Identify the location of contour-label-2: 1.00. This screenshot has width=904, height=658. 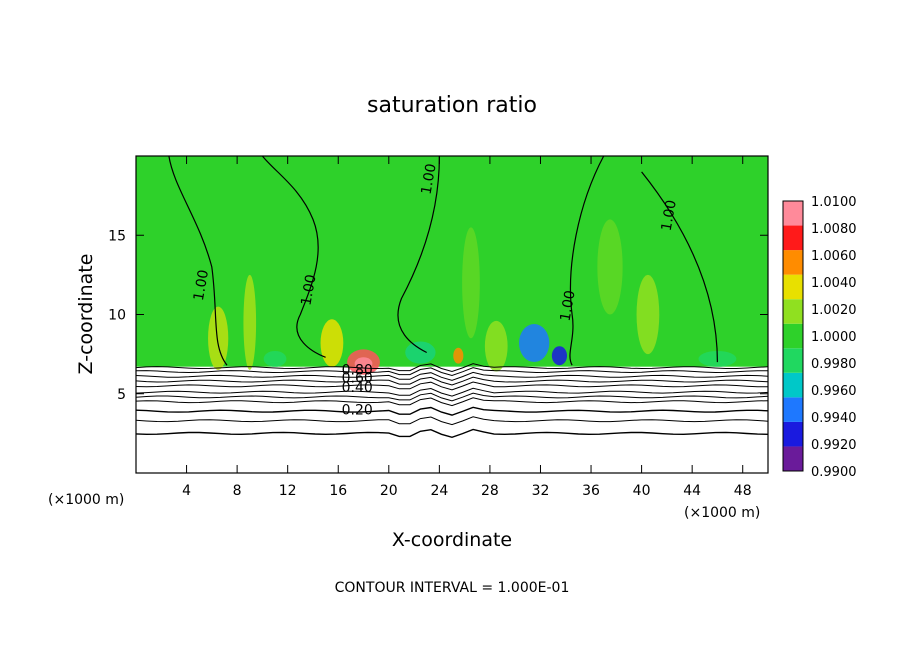
(429, 178).